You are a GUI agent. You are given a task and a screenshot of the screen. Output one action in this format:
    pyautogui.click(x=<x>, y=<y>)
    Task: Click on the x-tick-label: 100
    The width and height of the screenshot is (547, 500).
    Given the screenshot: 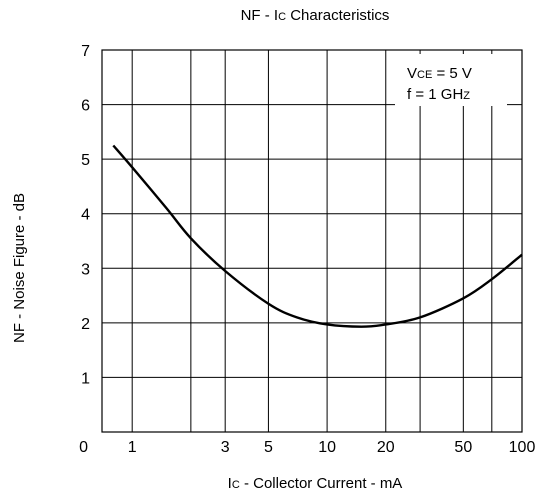 What is the action you would take?
    pyautogui.click(x=522, y=447)
    